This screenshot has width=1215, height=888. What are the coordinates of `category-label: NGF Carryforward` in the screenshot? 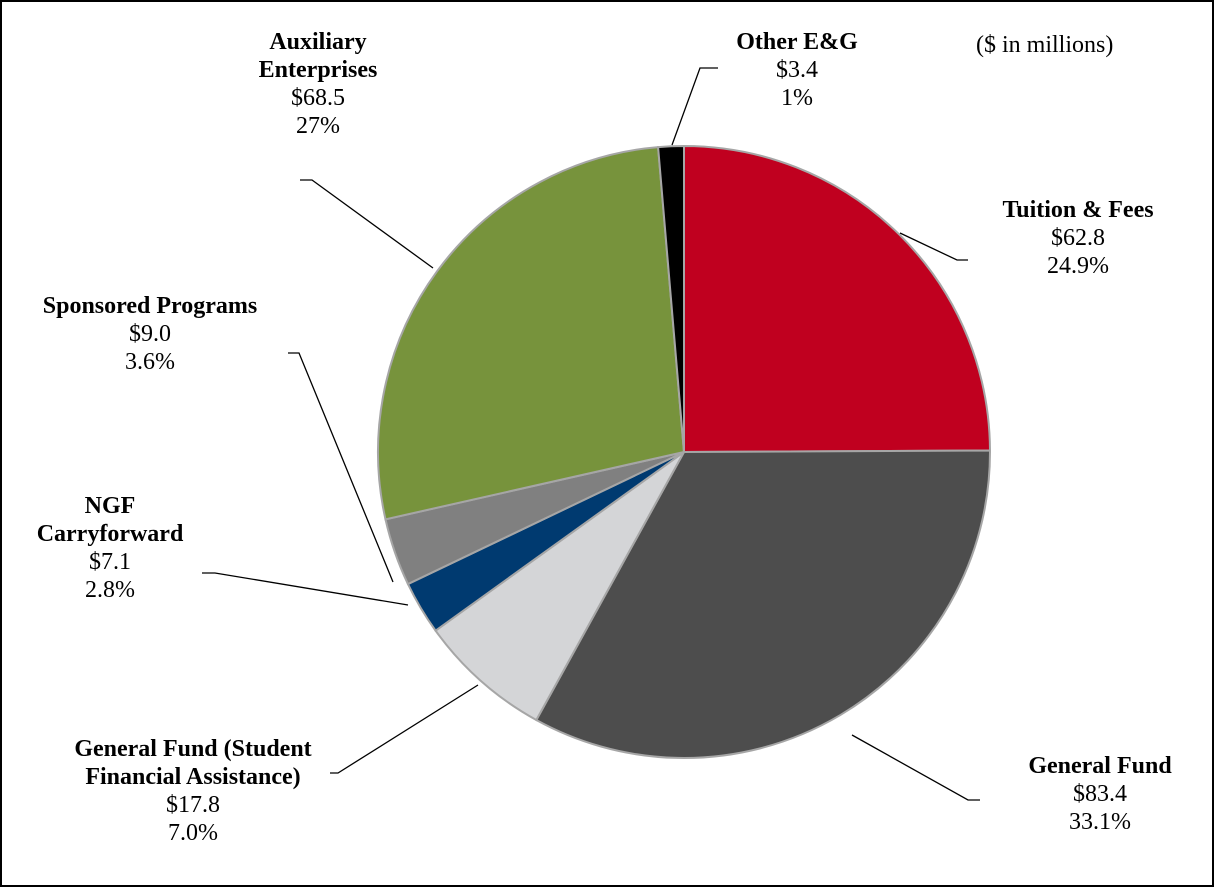 It's located at (110, 520).